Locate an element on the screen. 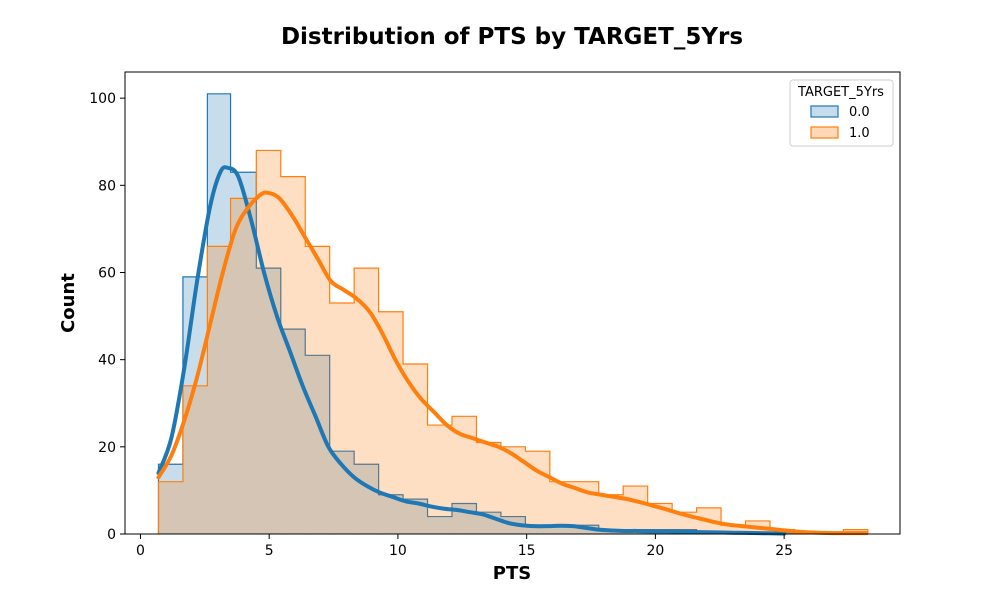  legend-title: TARGET_5Yrs is located at coordinates (840, 92).